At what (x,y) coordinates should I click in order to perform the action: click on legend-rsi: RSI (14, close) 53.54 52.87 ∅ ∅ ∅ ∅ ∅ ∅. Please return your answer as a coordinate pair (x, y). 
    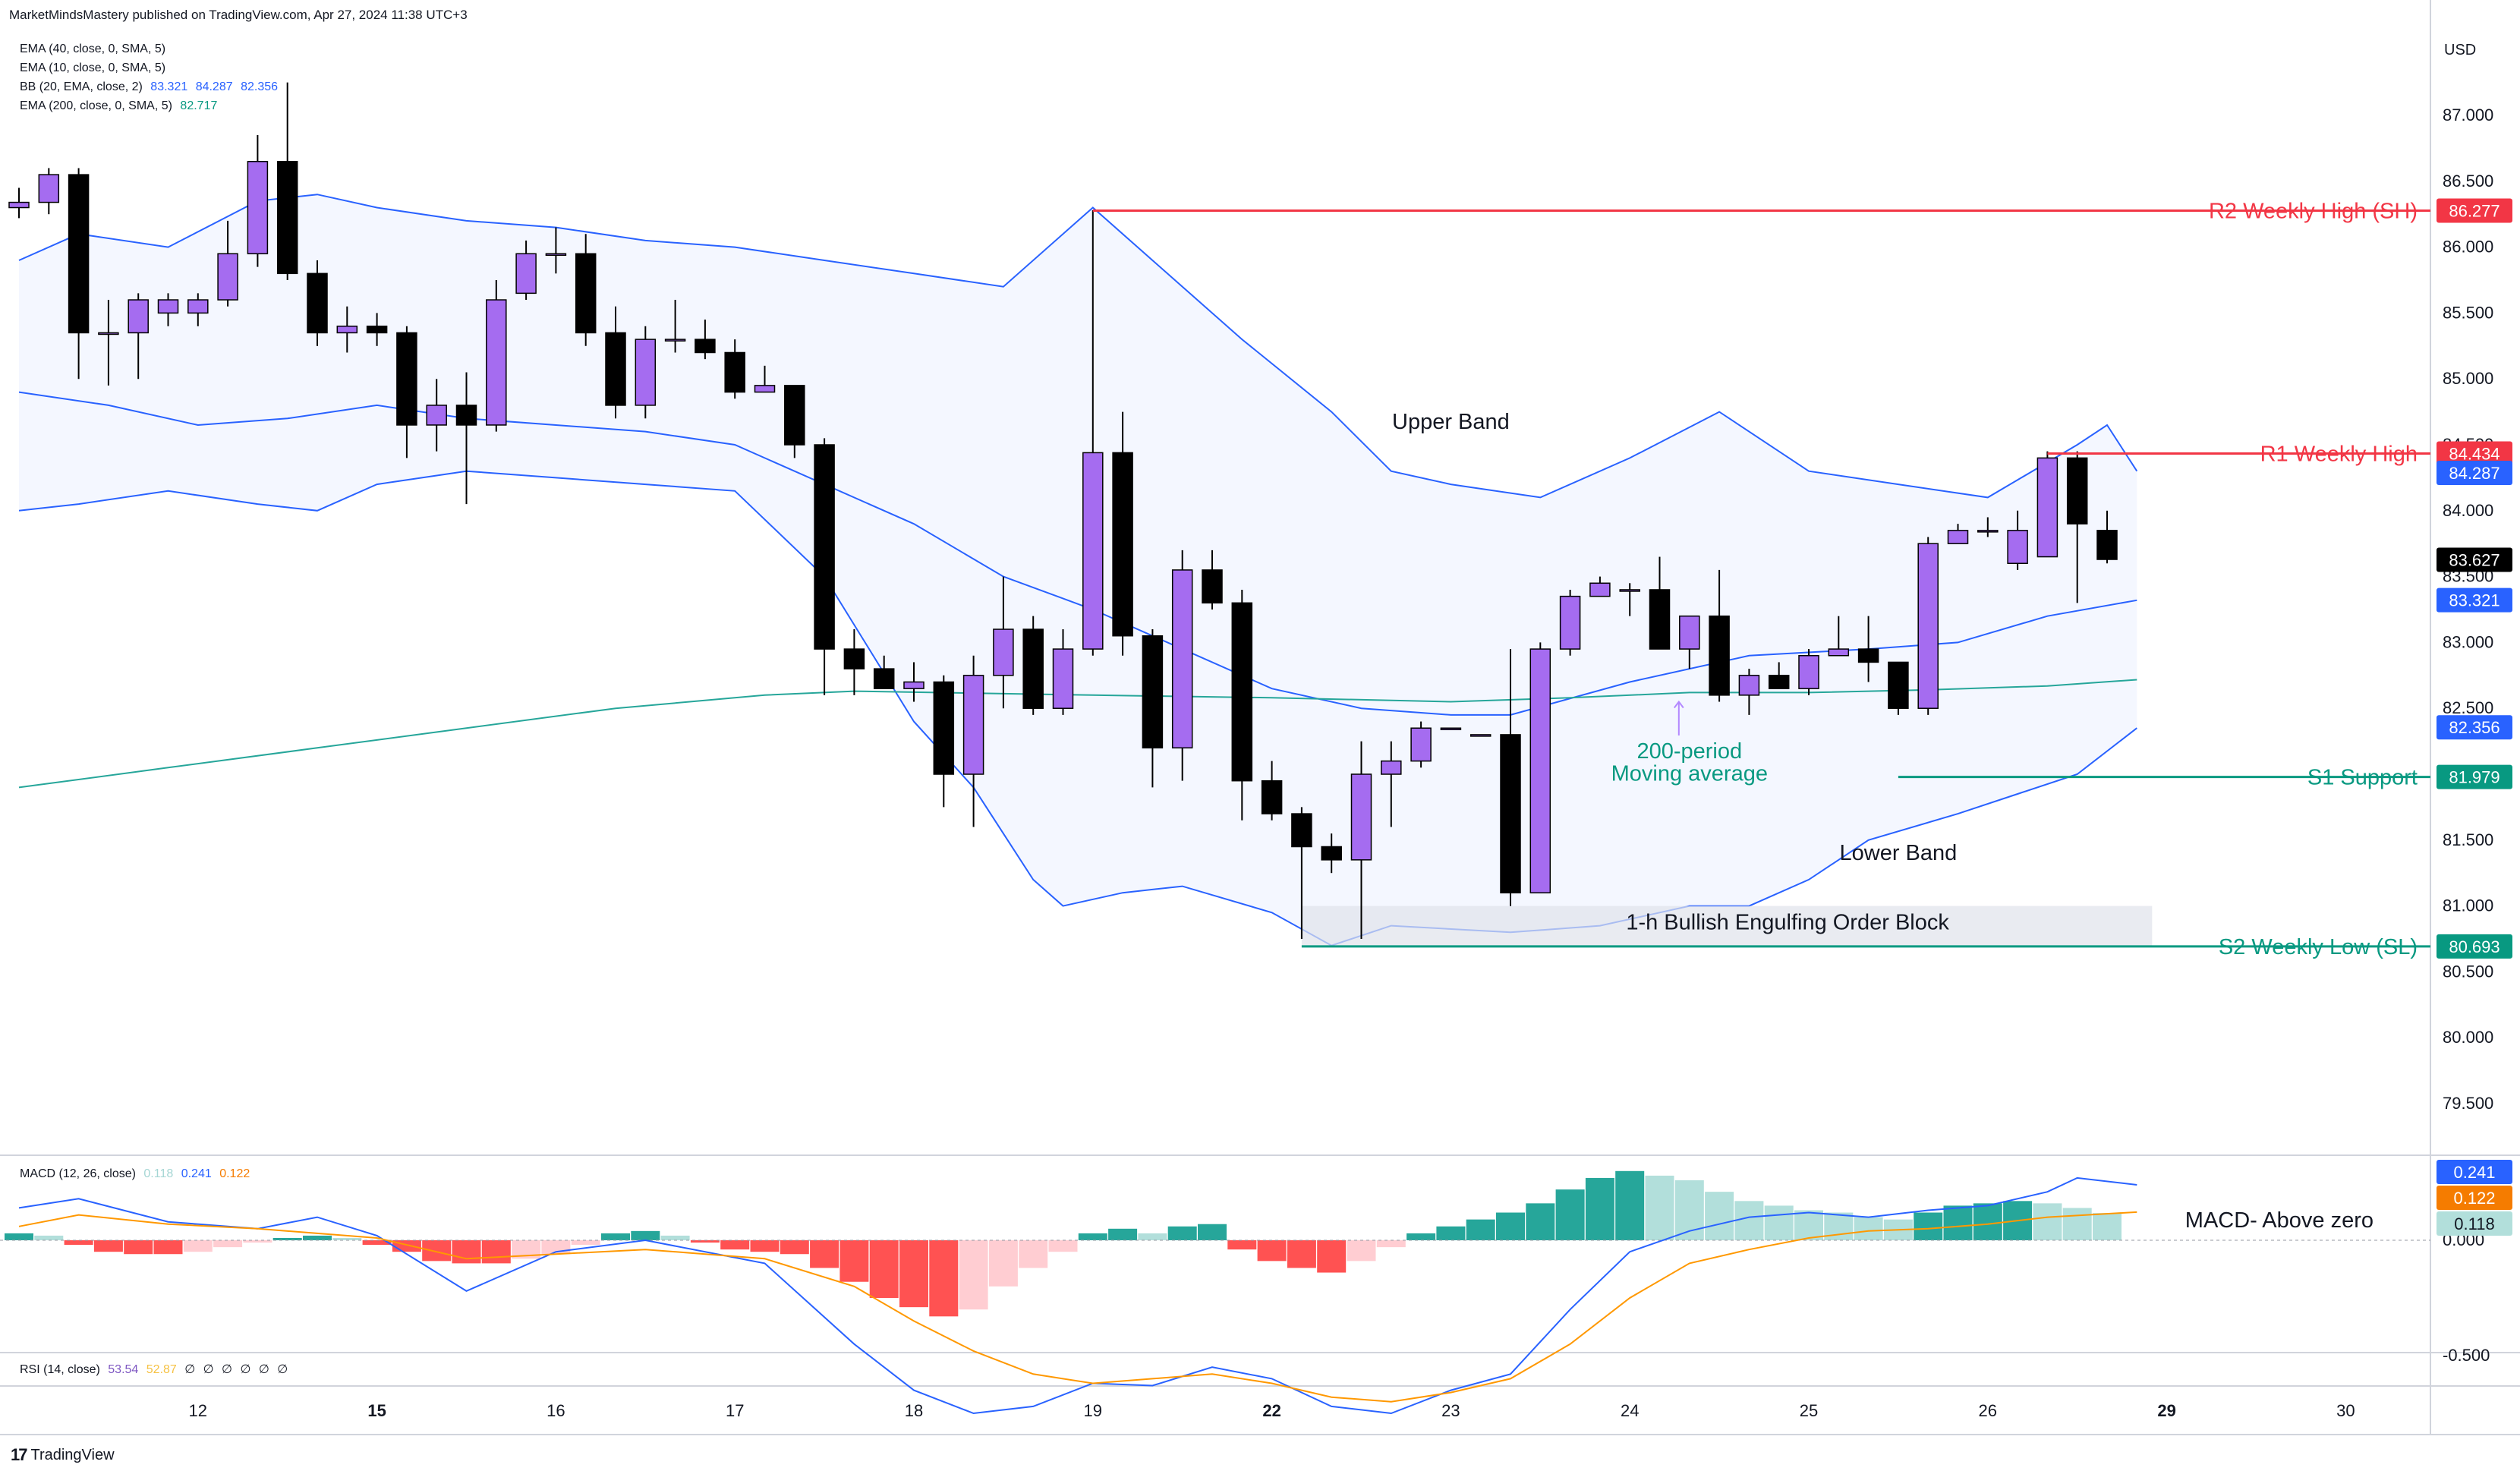
    Looking at the image, I should click on (154, 1369).